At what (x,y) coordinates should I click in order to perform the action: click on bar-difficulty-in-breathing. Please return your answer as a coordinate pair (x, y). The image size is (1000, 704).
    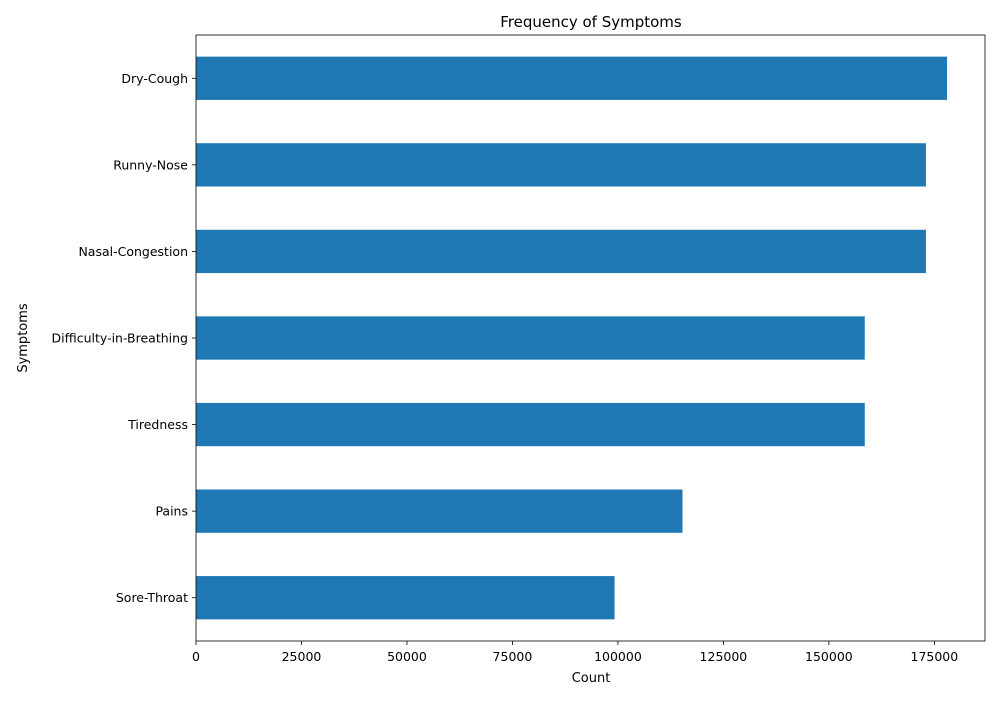
    Looking at the image, I should click on (530, 338).